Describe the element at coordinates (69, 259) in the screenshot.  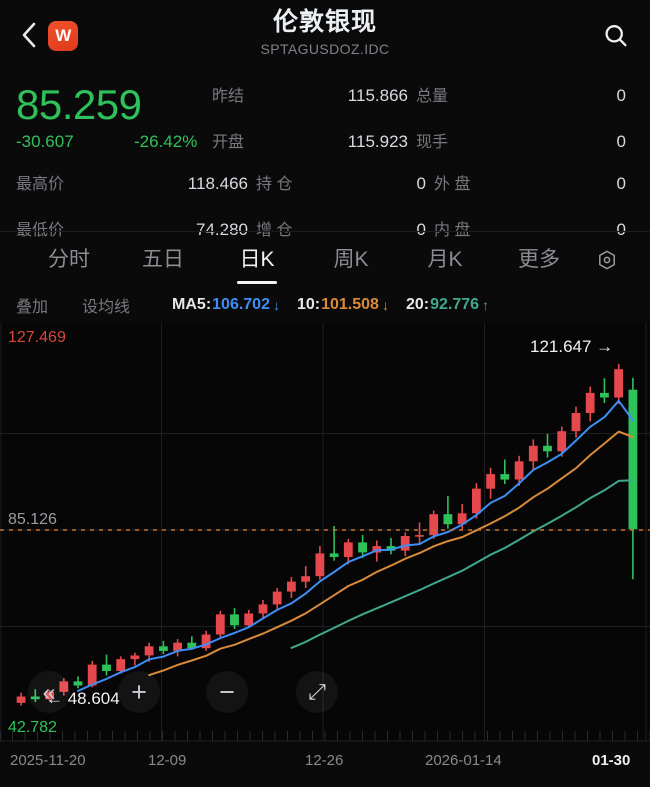
I see `tab-fenshi: 分时` at that location.